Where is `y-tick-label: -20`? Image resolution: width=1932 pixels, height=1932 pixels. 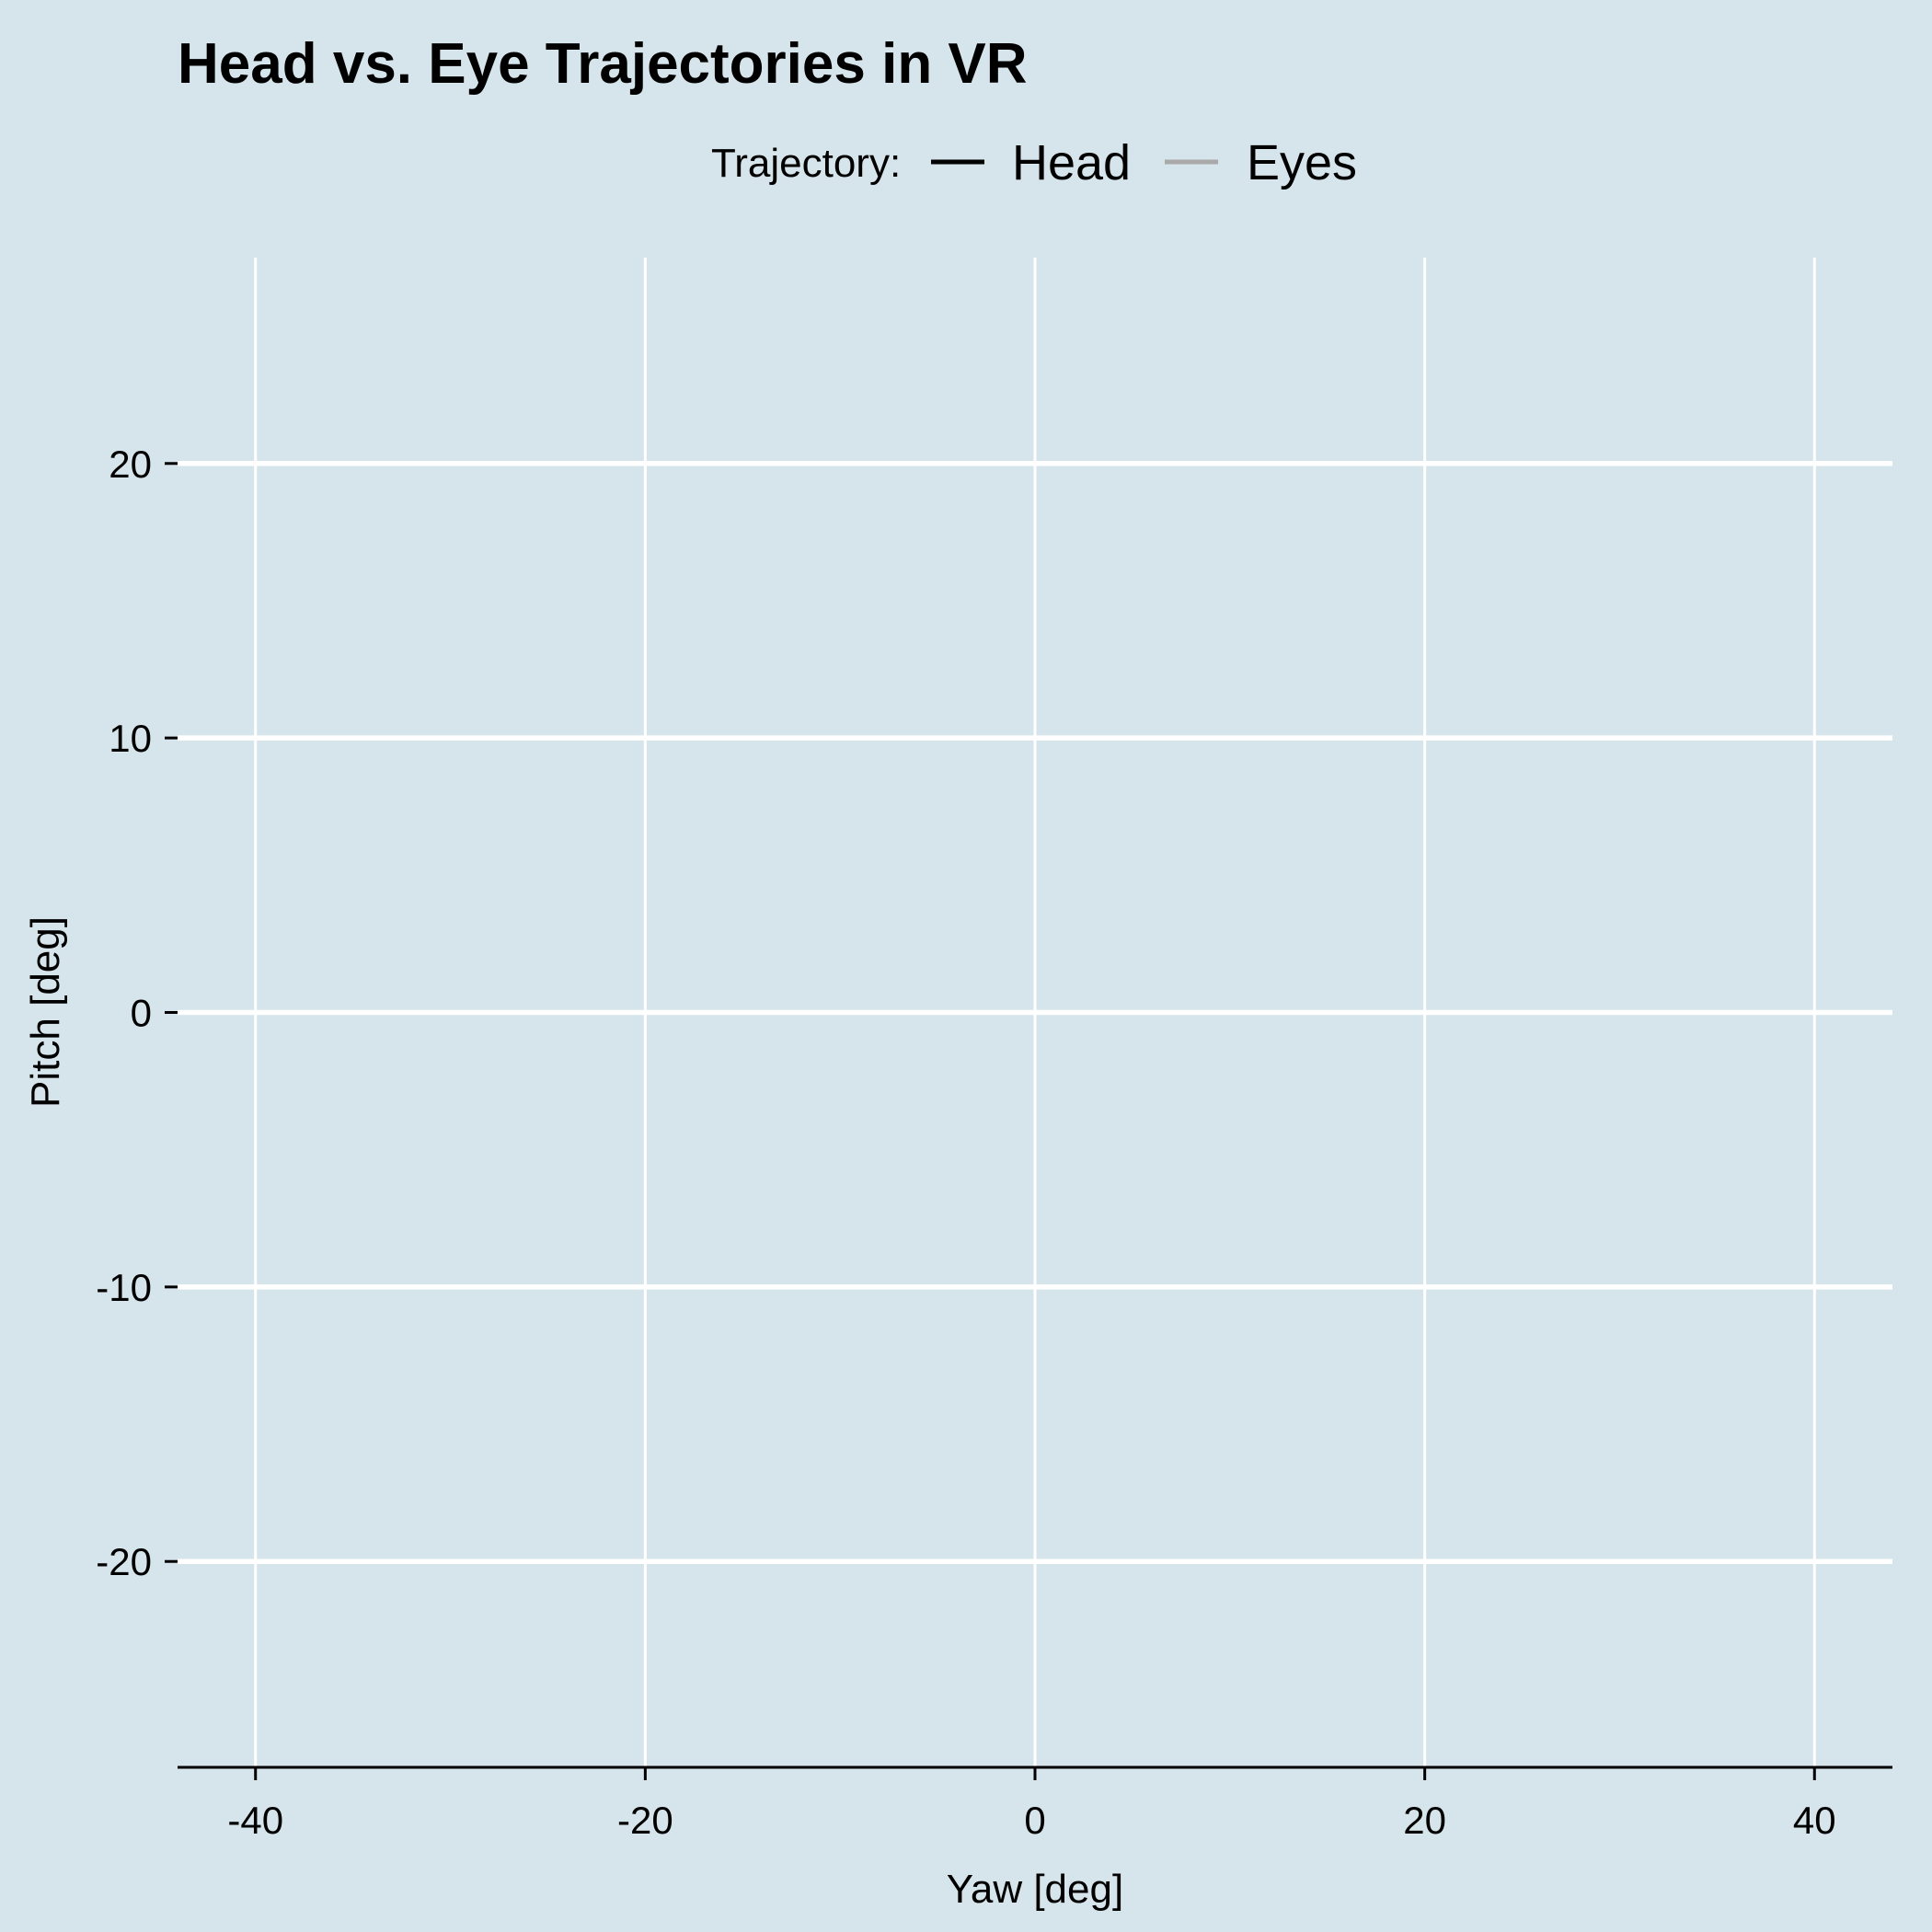
y-tick-label: -20 is located at coordinates (124, 1561).